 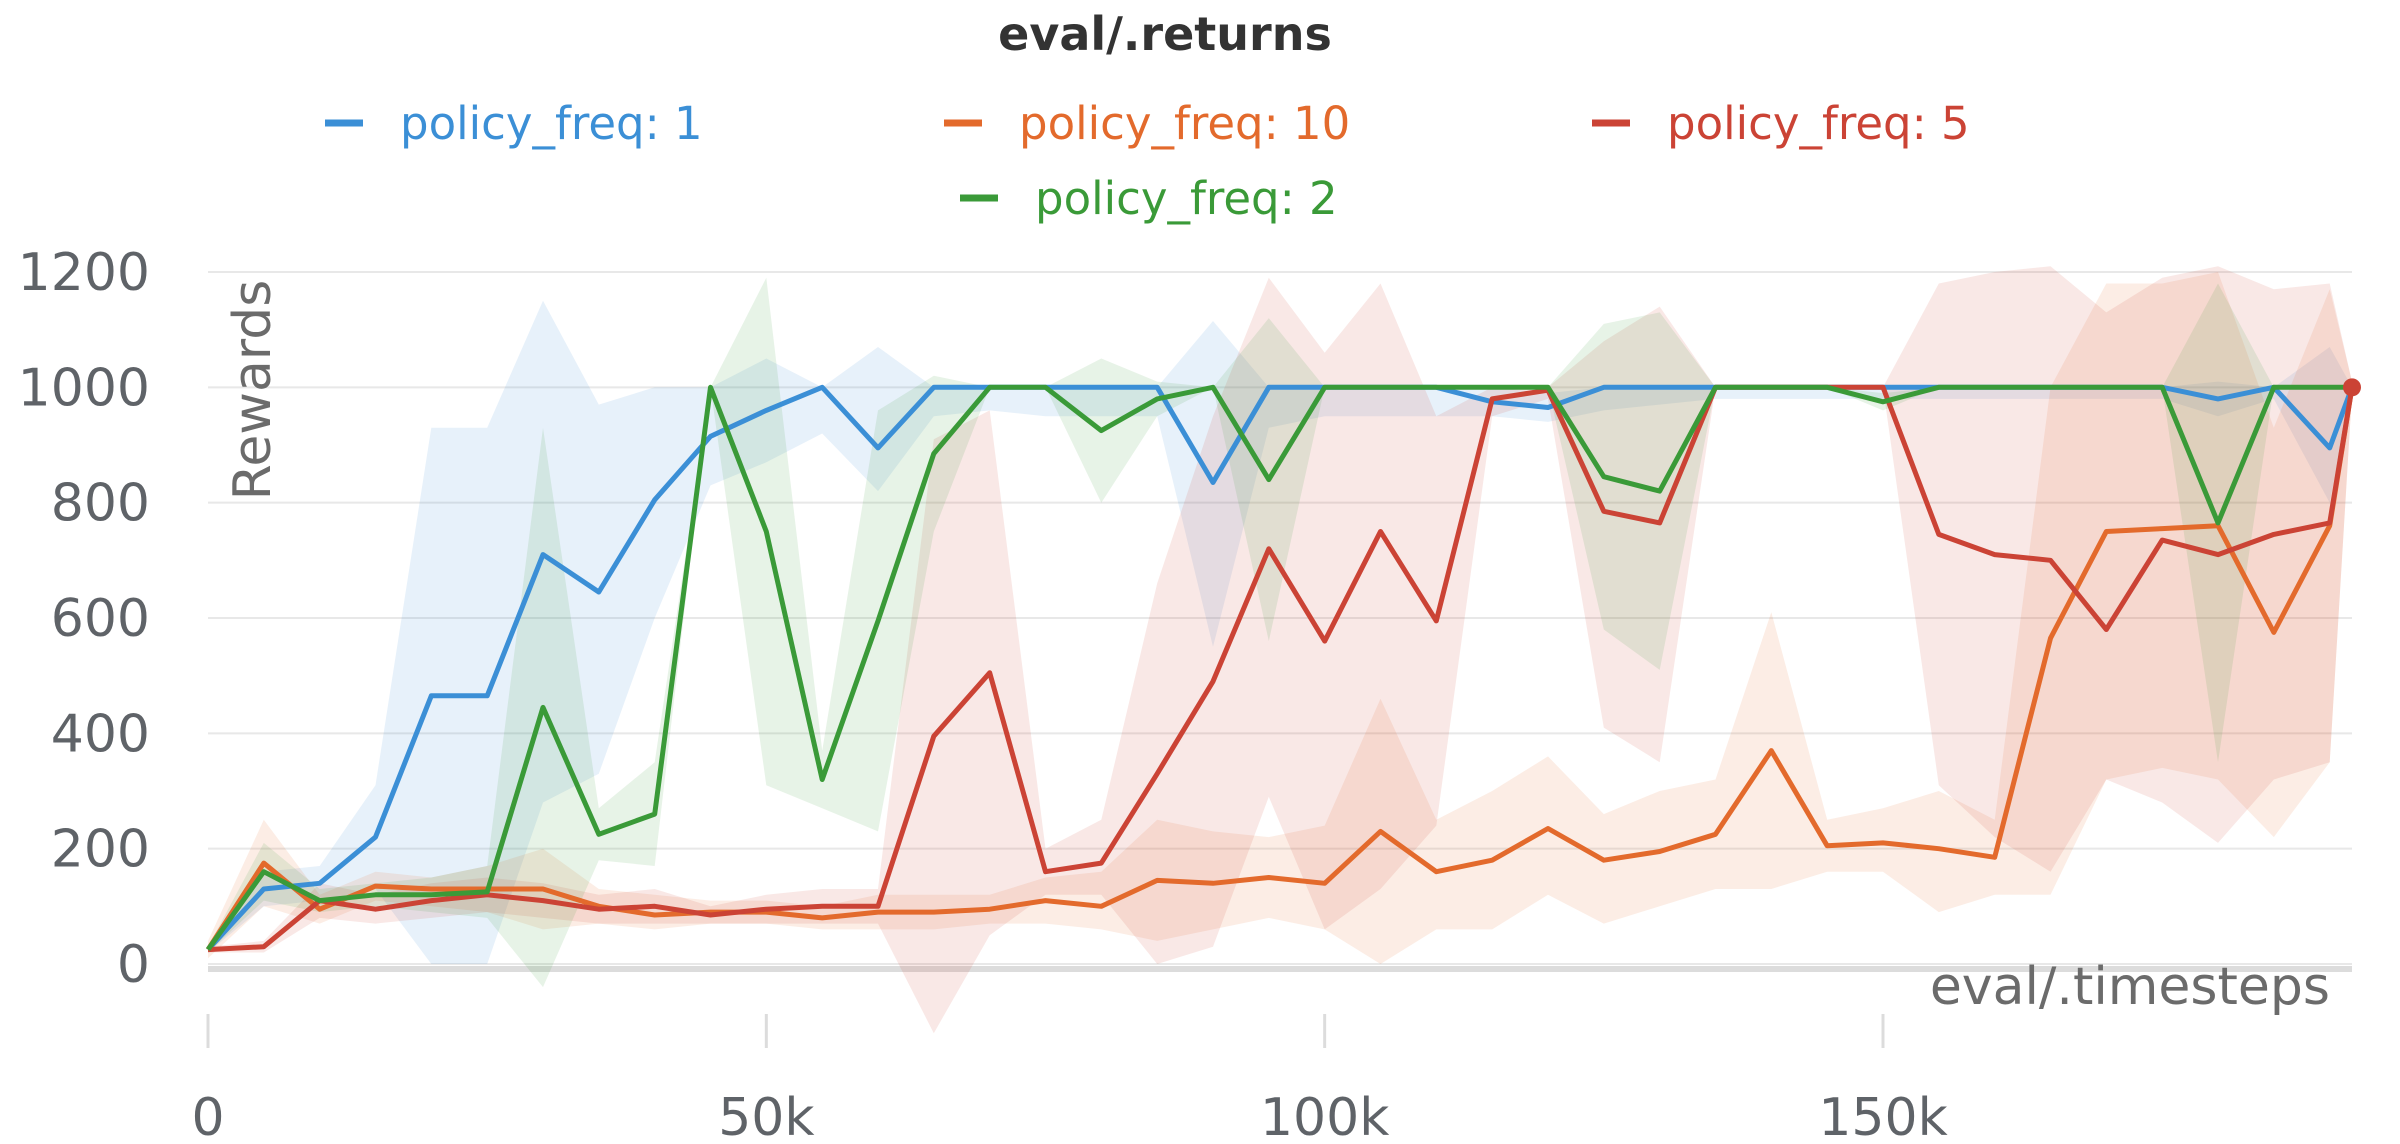 I want to click on y-tick-label: 800, so click(x=100, y=504).